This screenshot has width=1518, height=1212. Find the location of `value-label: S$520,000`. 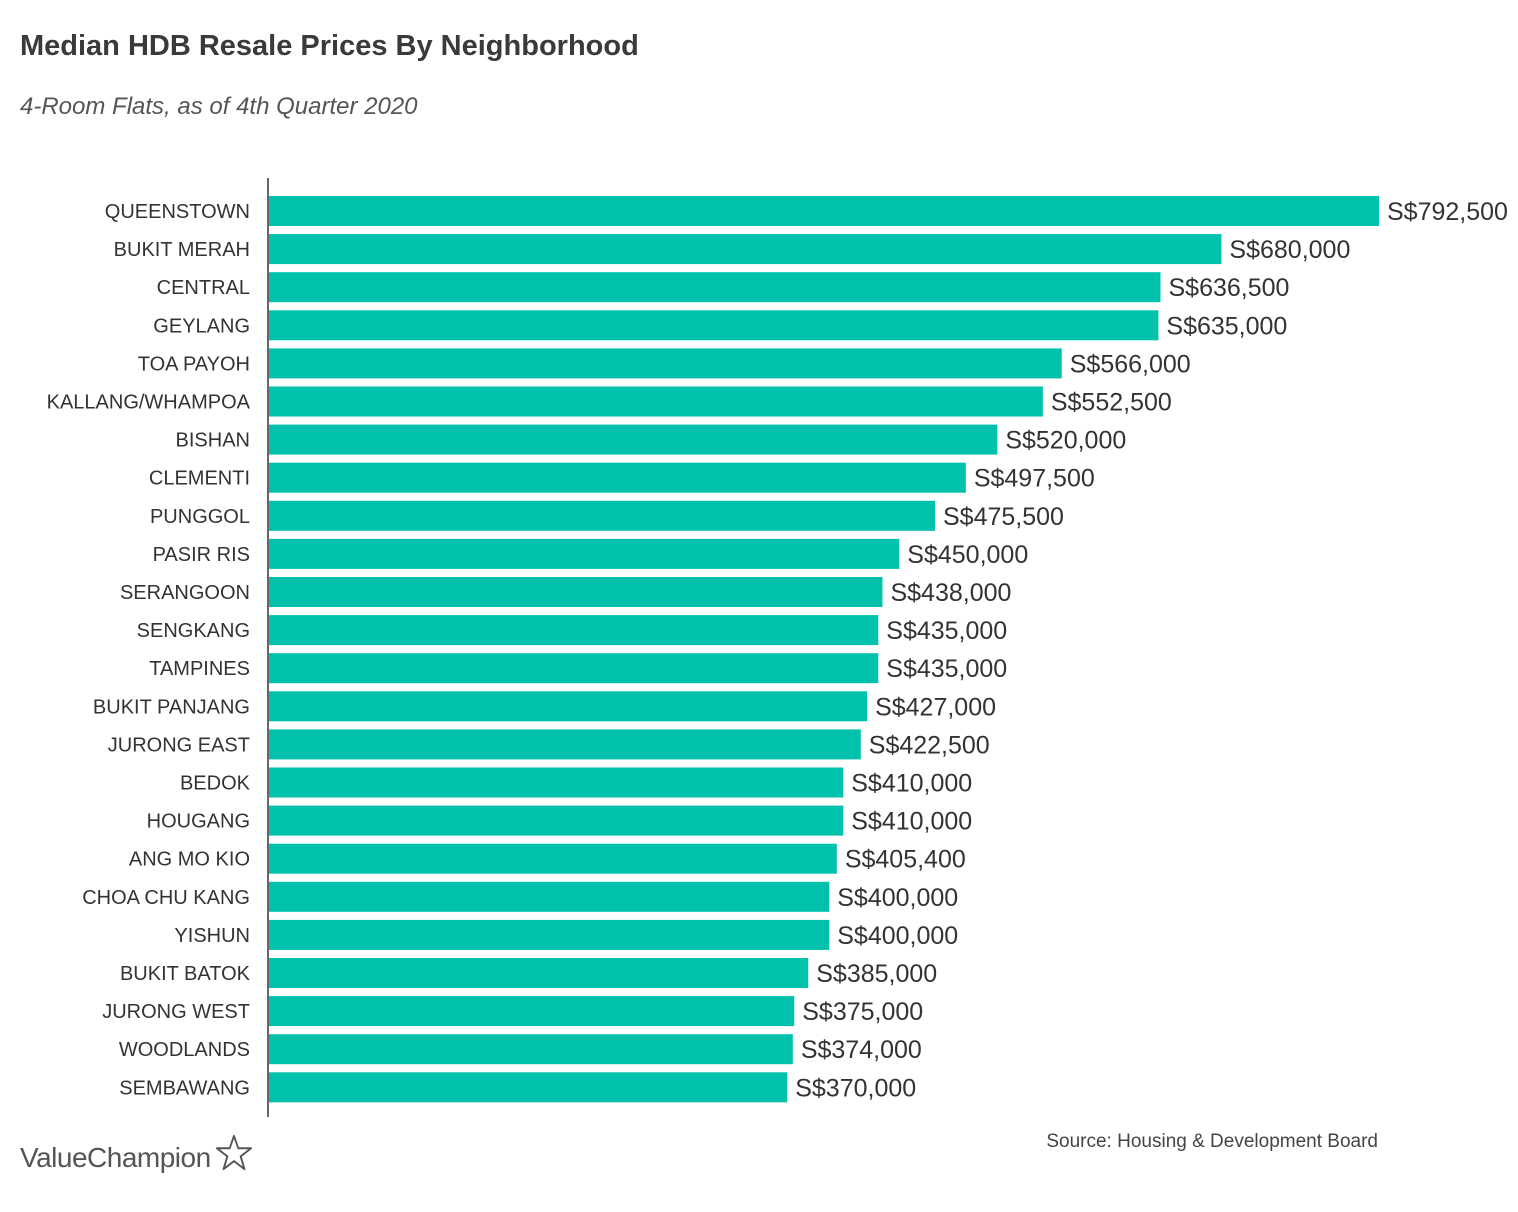

value-label: S$520,000 is located at coordinates (1065, 441).